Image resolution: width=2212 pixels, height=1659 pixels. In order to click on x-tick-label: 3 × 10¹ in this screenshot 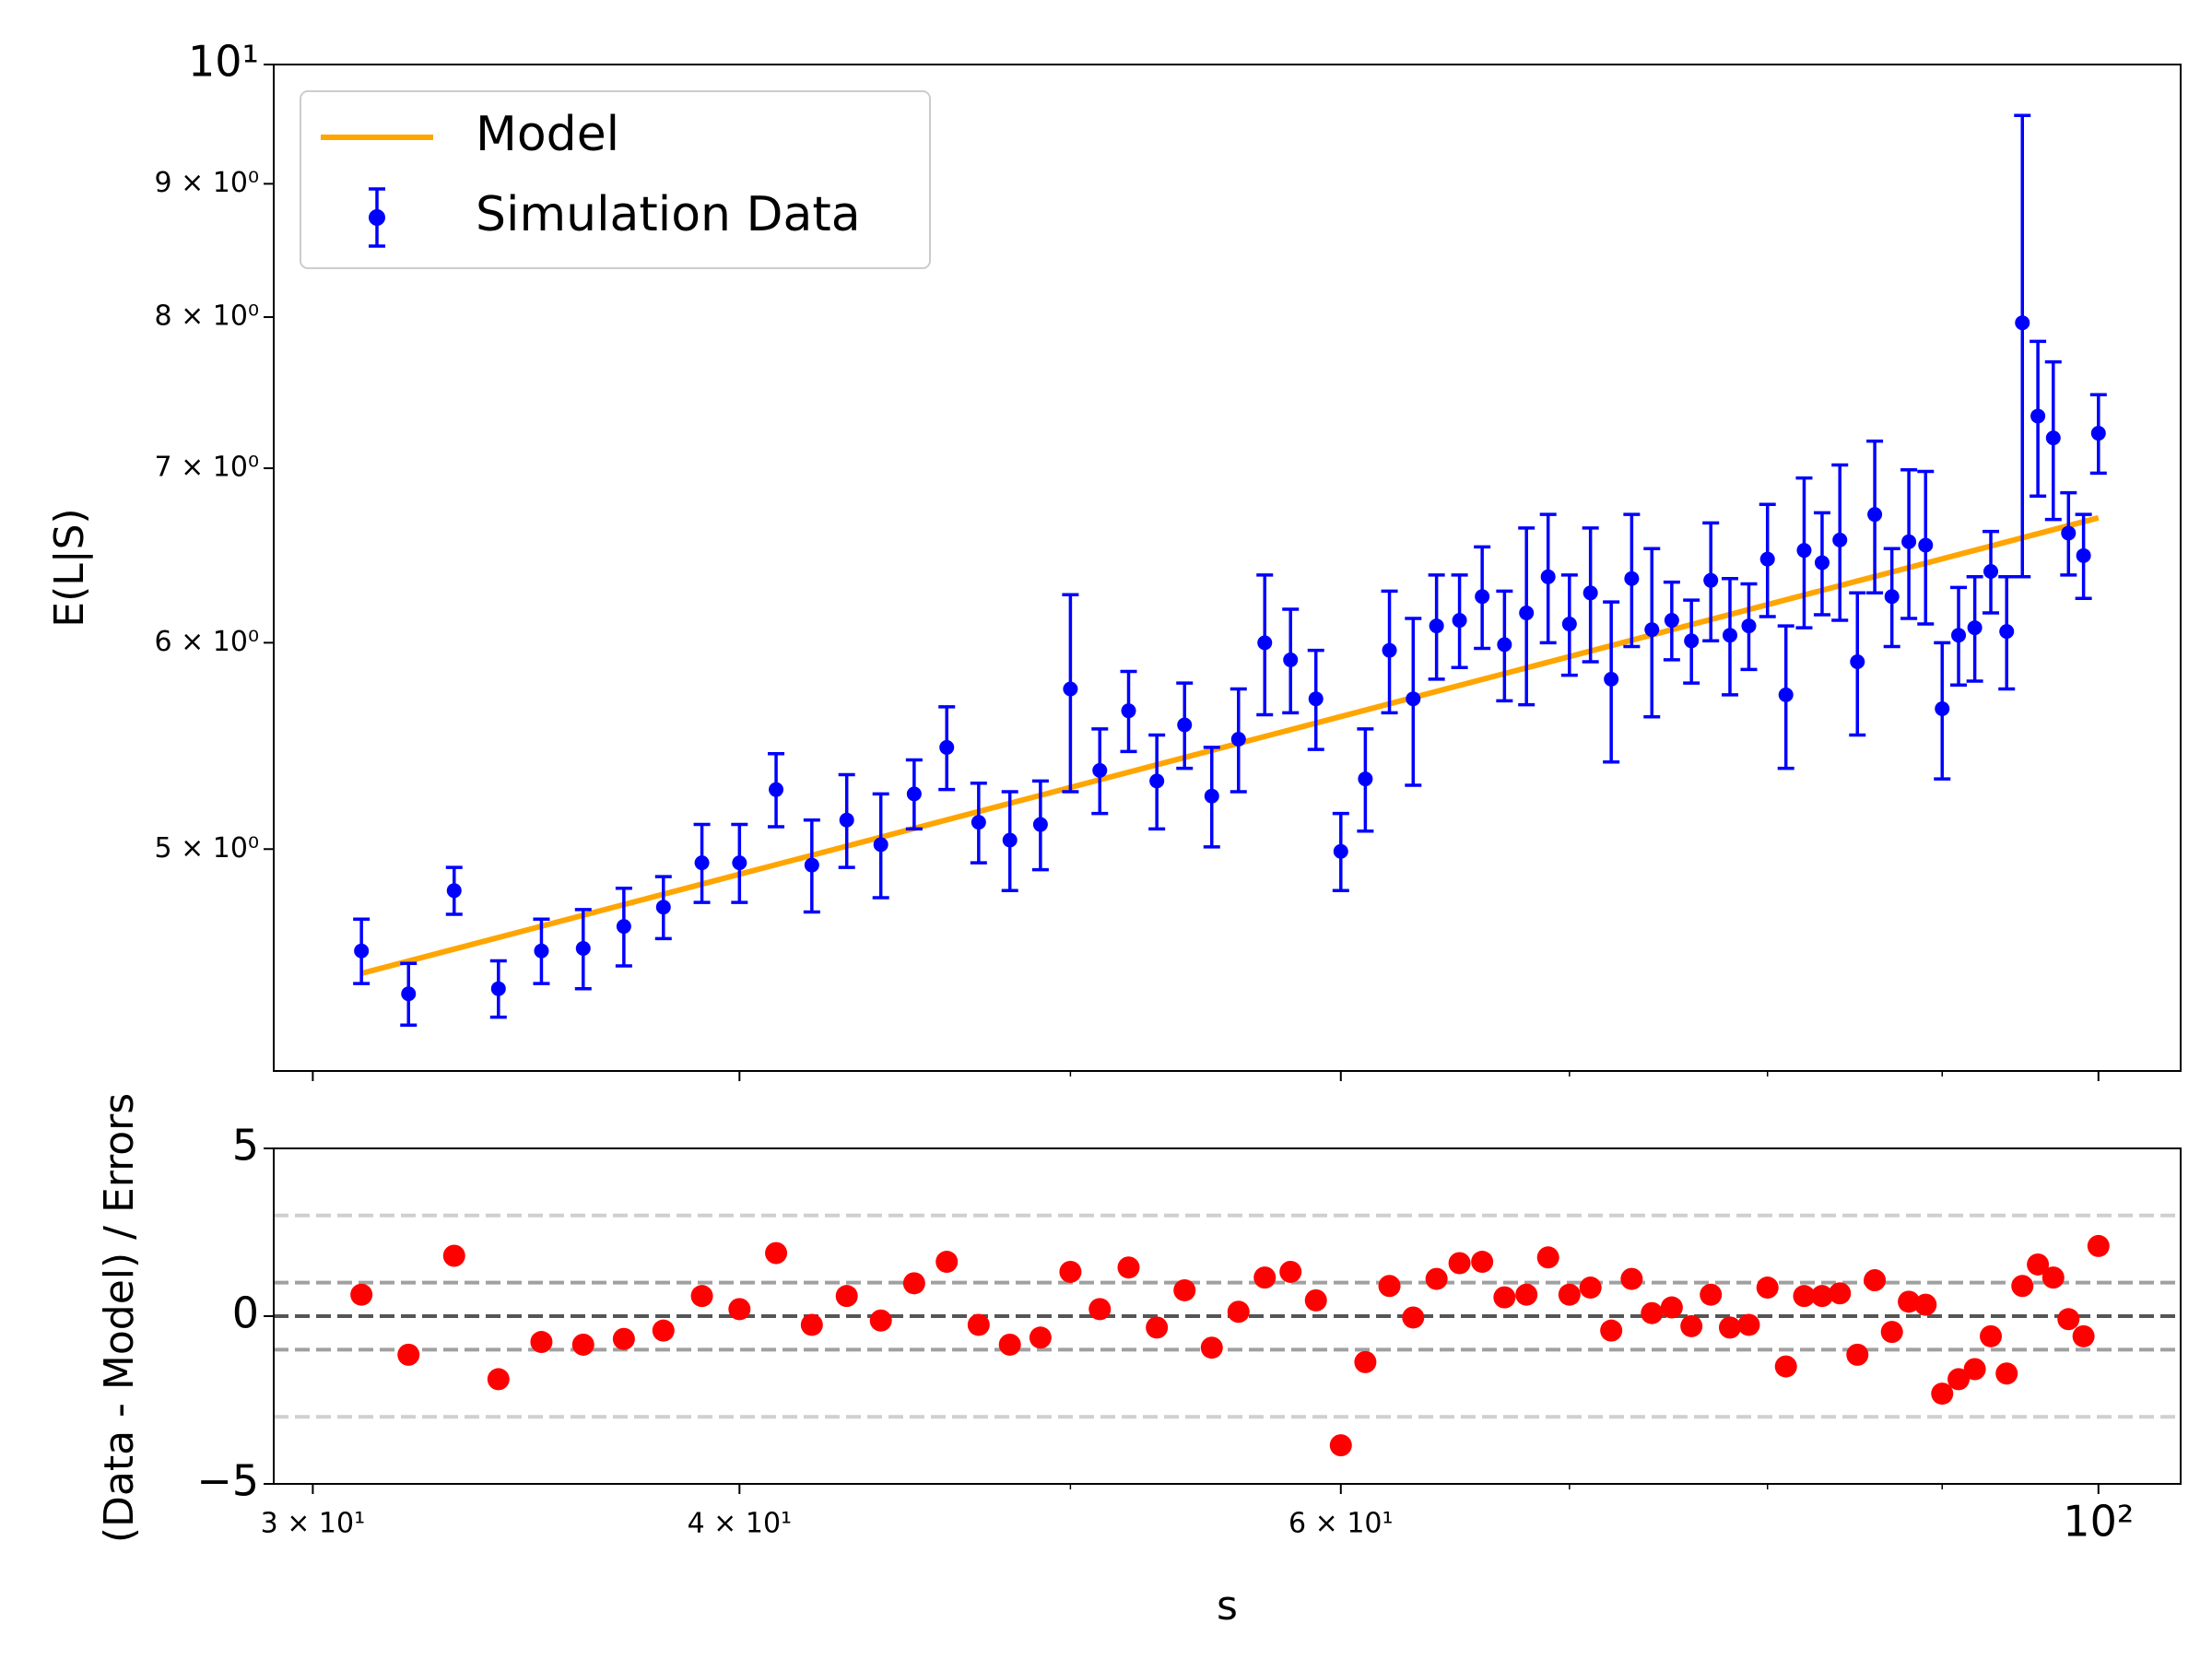, I will do `click(313, 1524)`.